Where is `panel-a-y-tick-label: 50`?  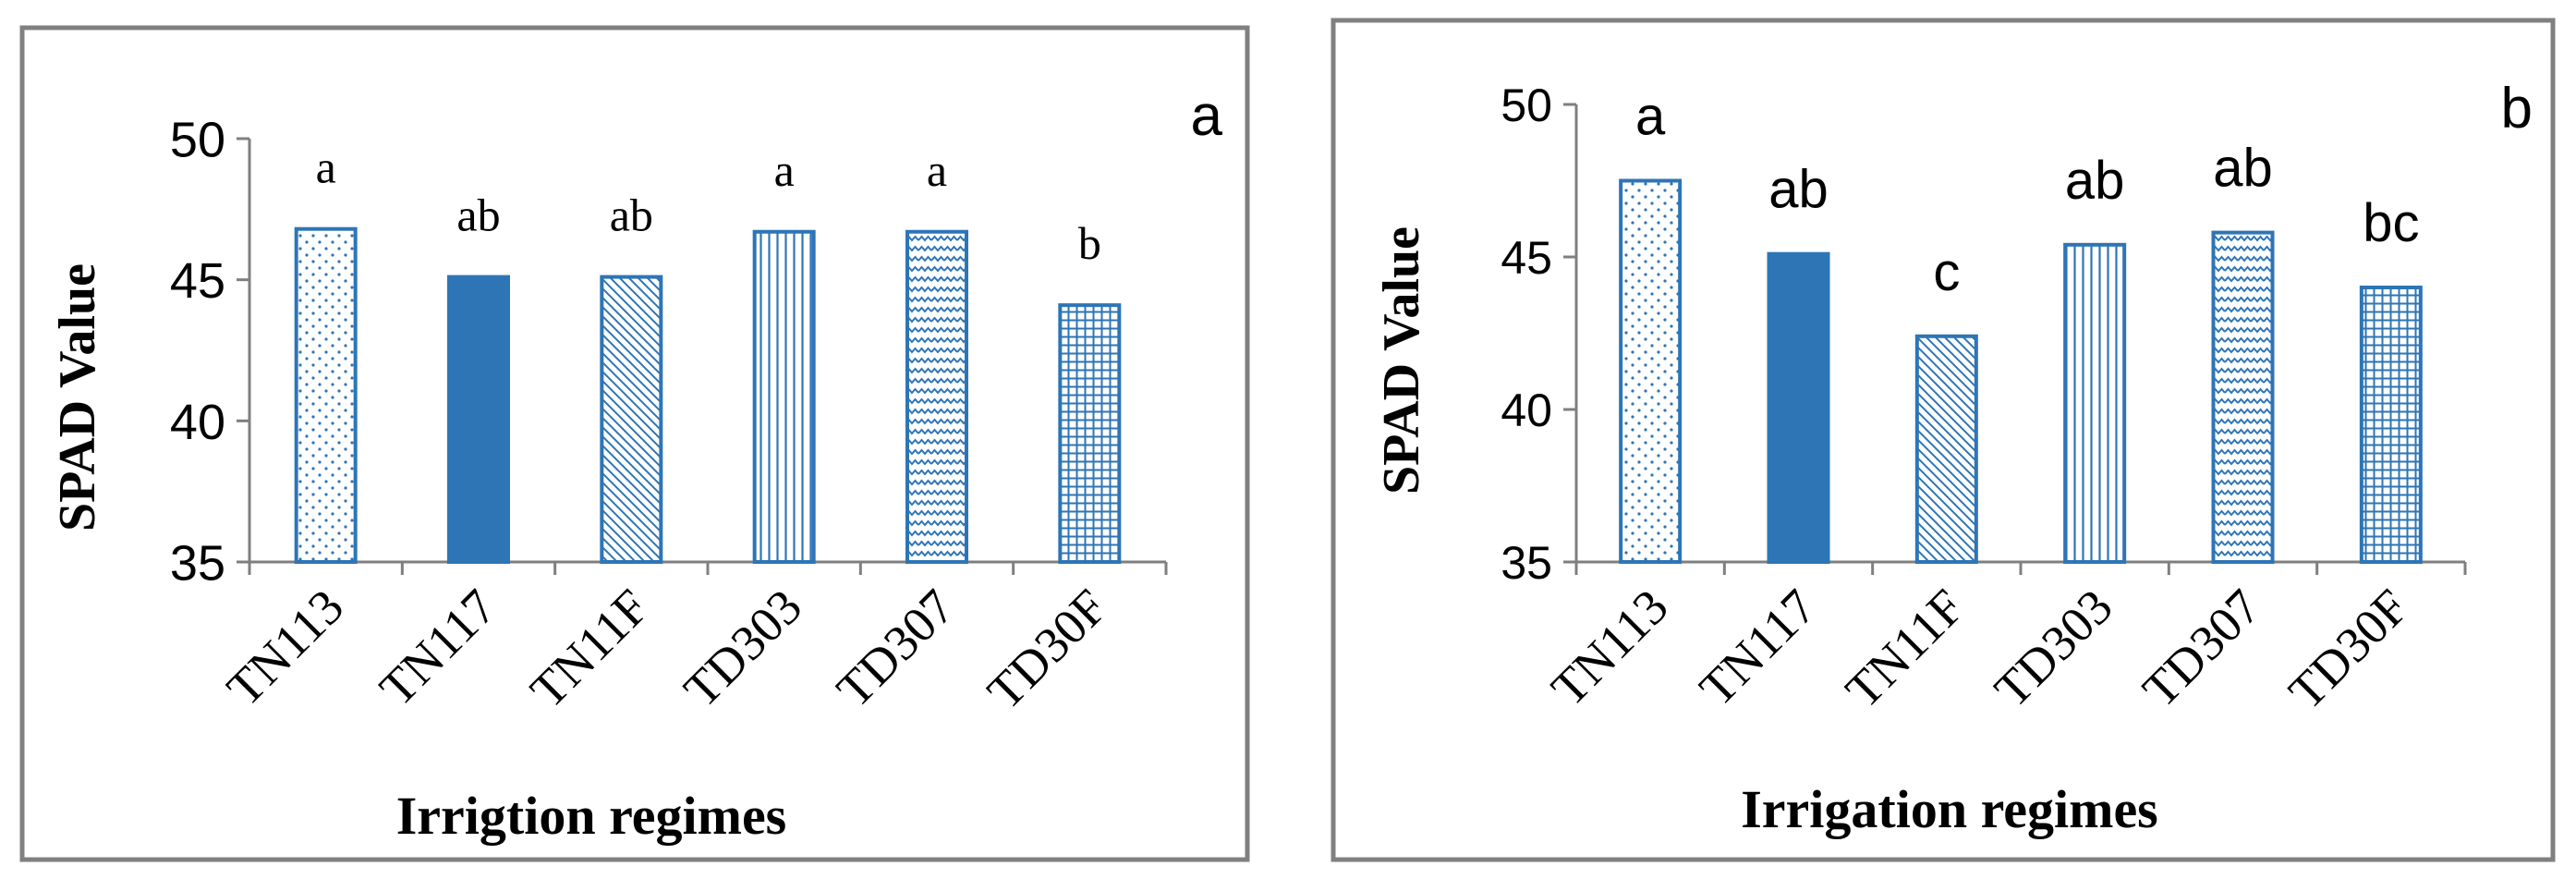 panel-a-y-tick-label: 50 is located at coordinates (197, 140).